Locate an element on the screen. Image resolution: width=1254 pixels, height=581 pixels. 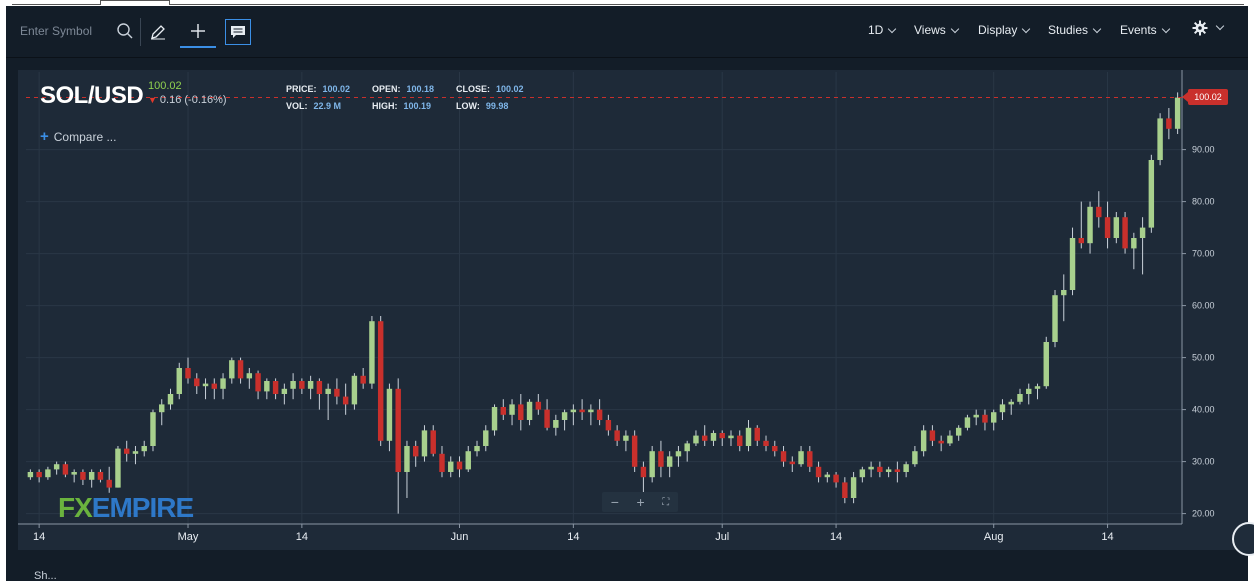
stat-vol-label: VOL: is located at coordinates (297, 106).